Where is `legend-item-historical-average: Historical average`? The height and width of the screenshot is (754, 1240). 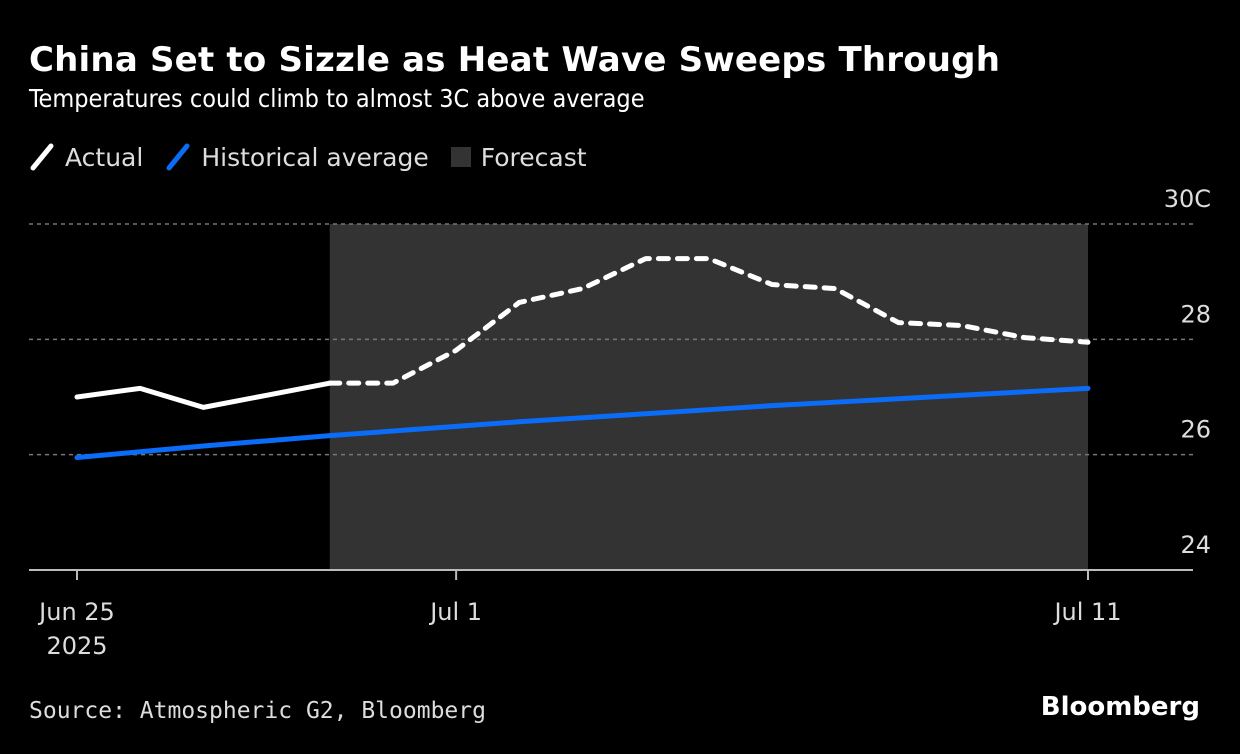
legend-item-historical-average: Historical average is located at coordinates (297, 157).